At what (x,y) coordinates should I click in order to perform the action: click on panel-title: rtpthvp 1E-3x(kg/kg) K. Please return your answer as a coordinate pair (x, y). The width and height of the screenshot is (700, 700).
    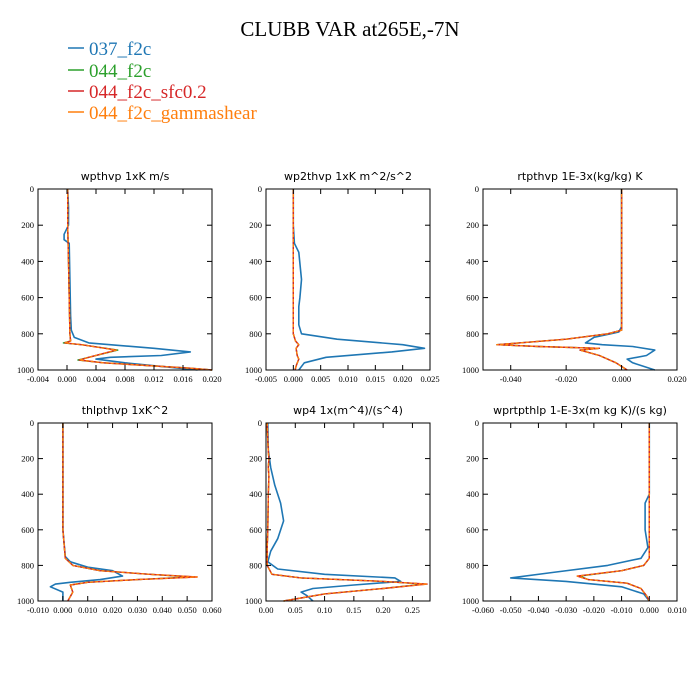
    Looking at the image, I should click on (580, 176).